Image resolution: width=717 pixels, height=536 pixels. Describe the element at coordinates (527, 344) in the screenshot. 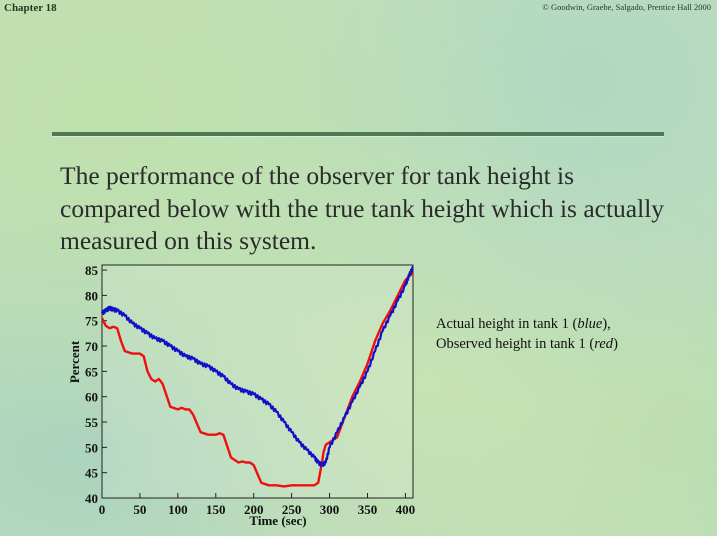

I see `legend-entry-observed: Observed height in tank 1 (red)` at that location.